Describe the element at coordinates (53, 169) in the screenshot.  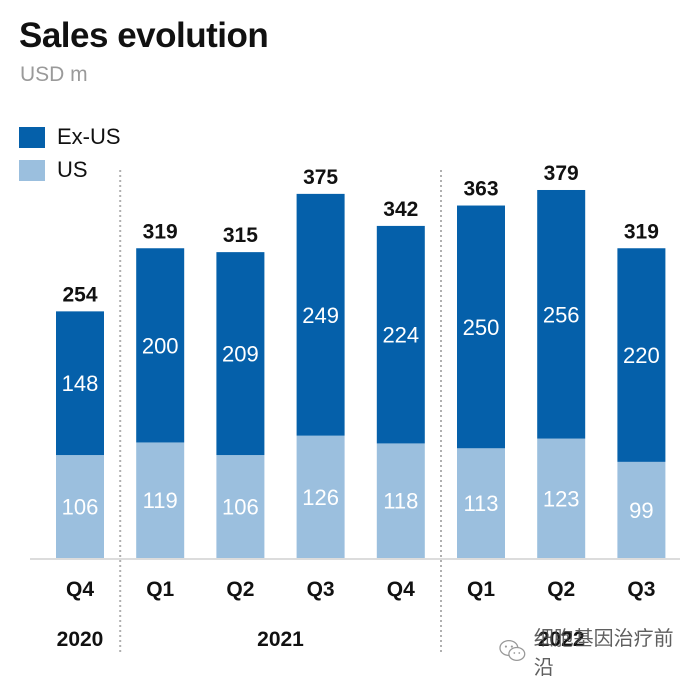
I see `legend-item-us: US` at that location.